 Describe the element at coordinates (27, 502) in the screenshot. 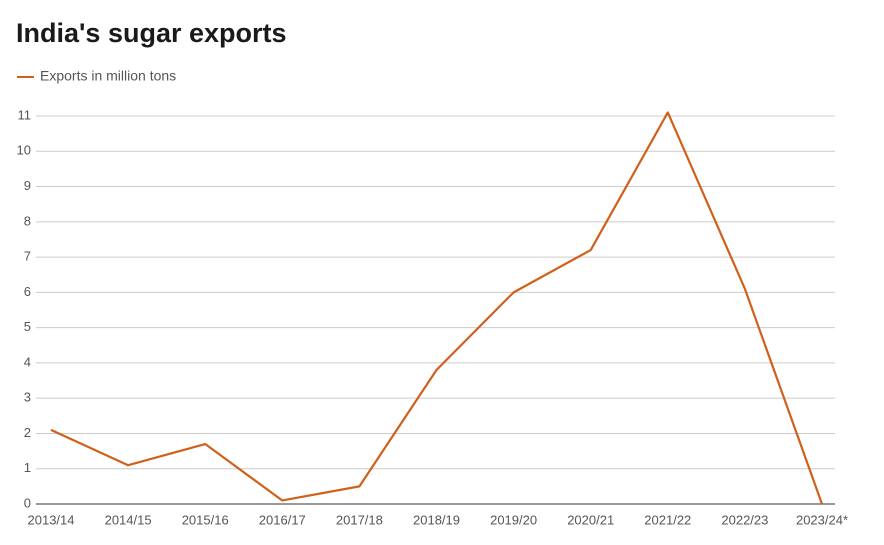

I see `y-tick-label: 0` at that location.